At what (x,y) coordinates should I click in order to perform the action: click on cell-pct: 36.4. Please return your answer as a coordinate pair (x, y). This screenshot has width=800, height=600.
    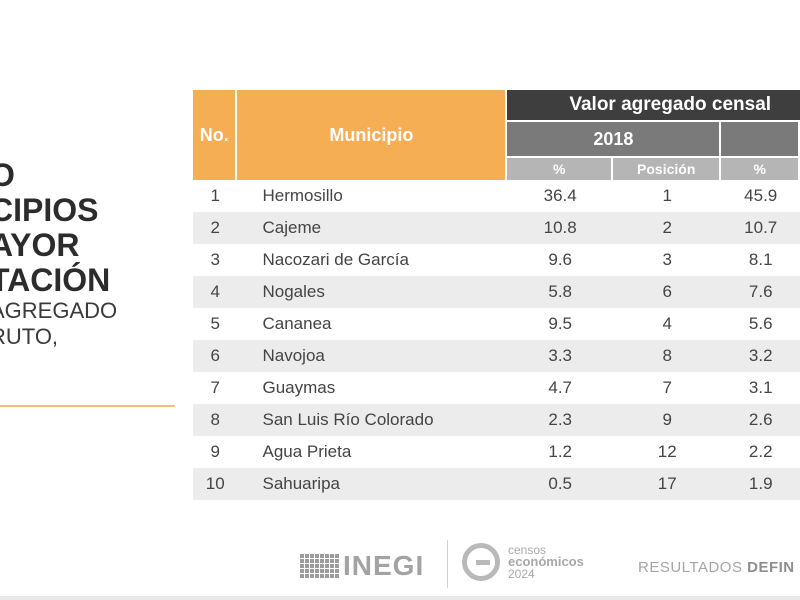
    Looking at the image, I should click on (560, 196).